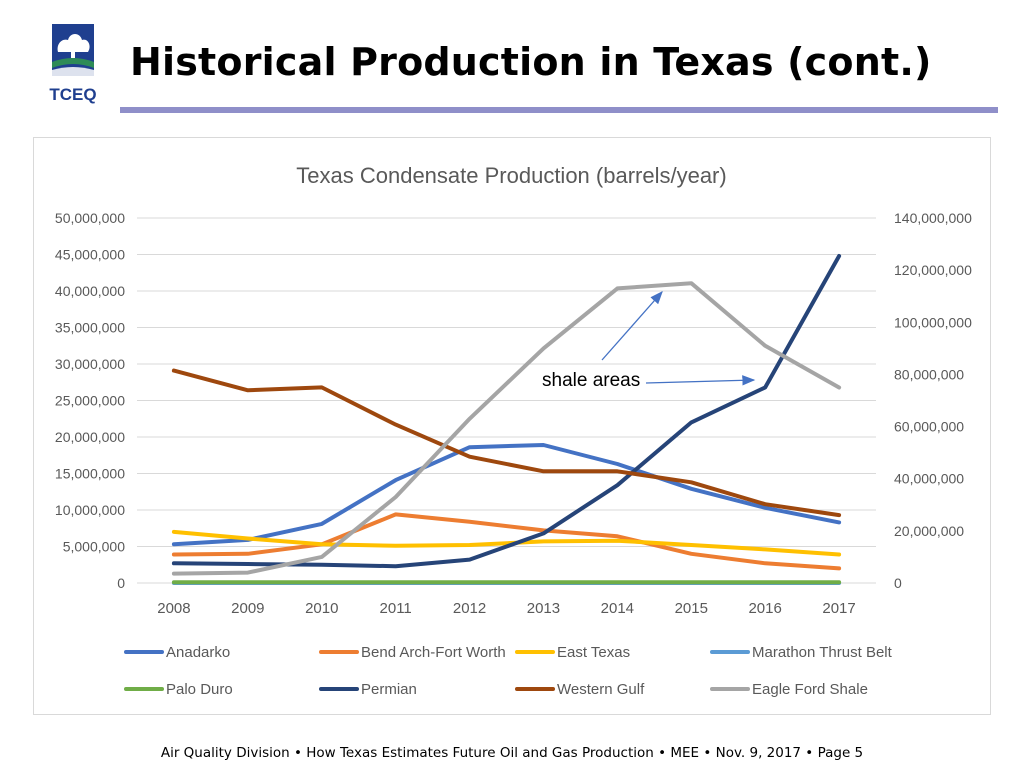 The image size is (1024, 768). I want to click on legend-entry: Anadarko, so click(198, 652).